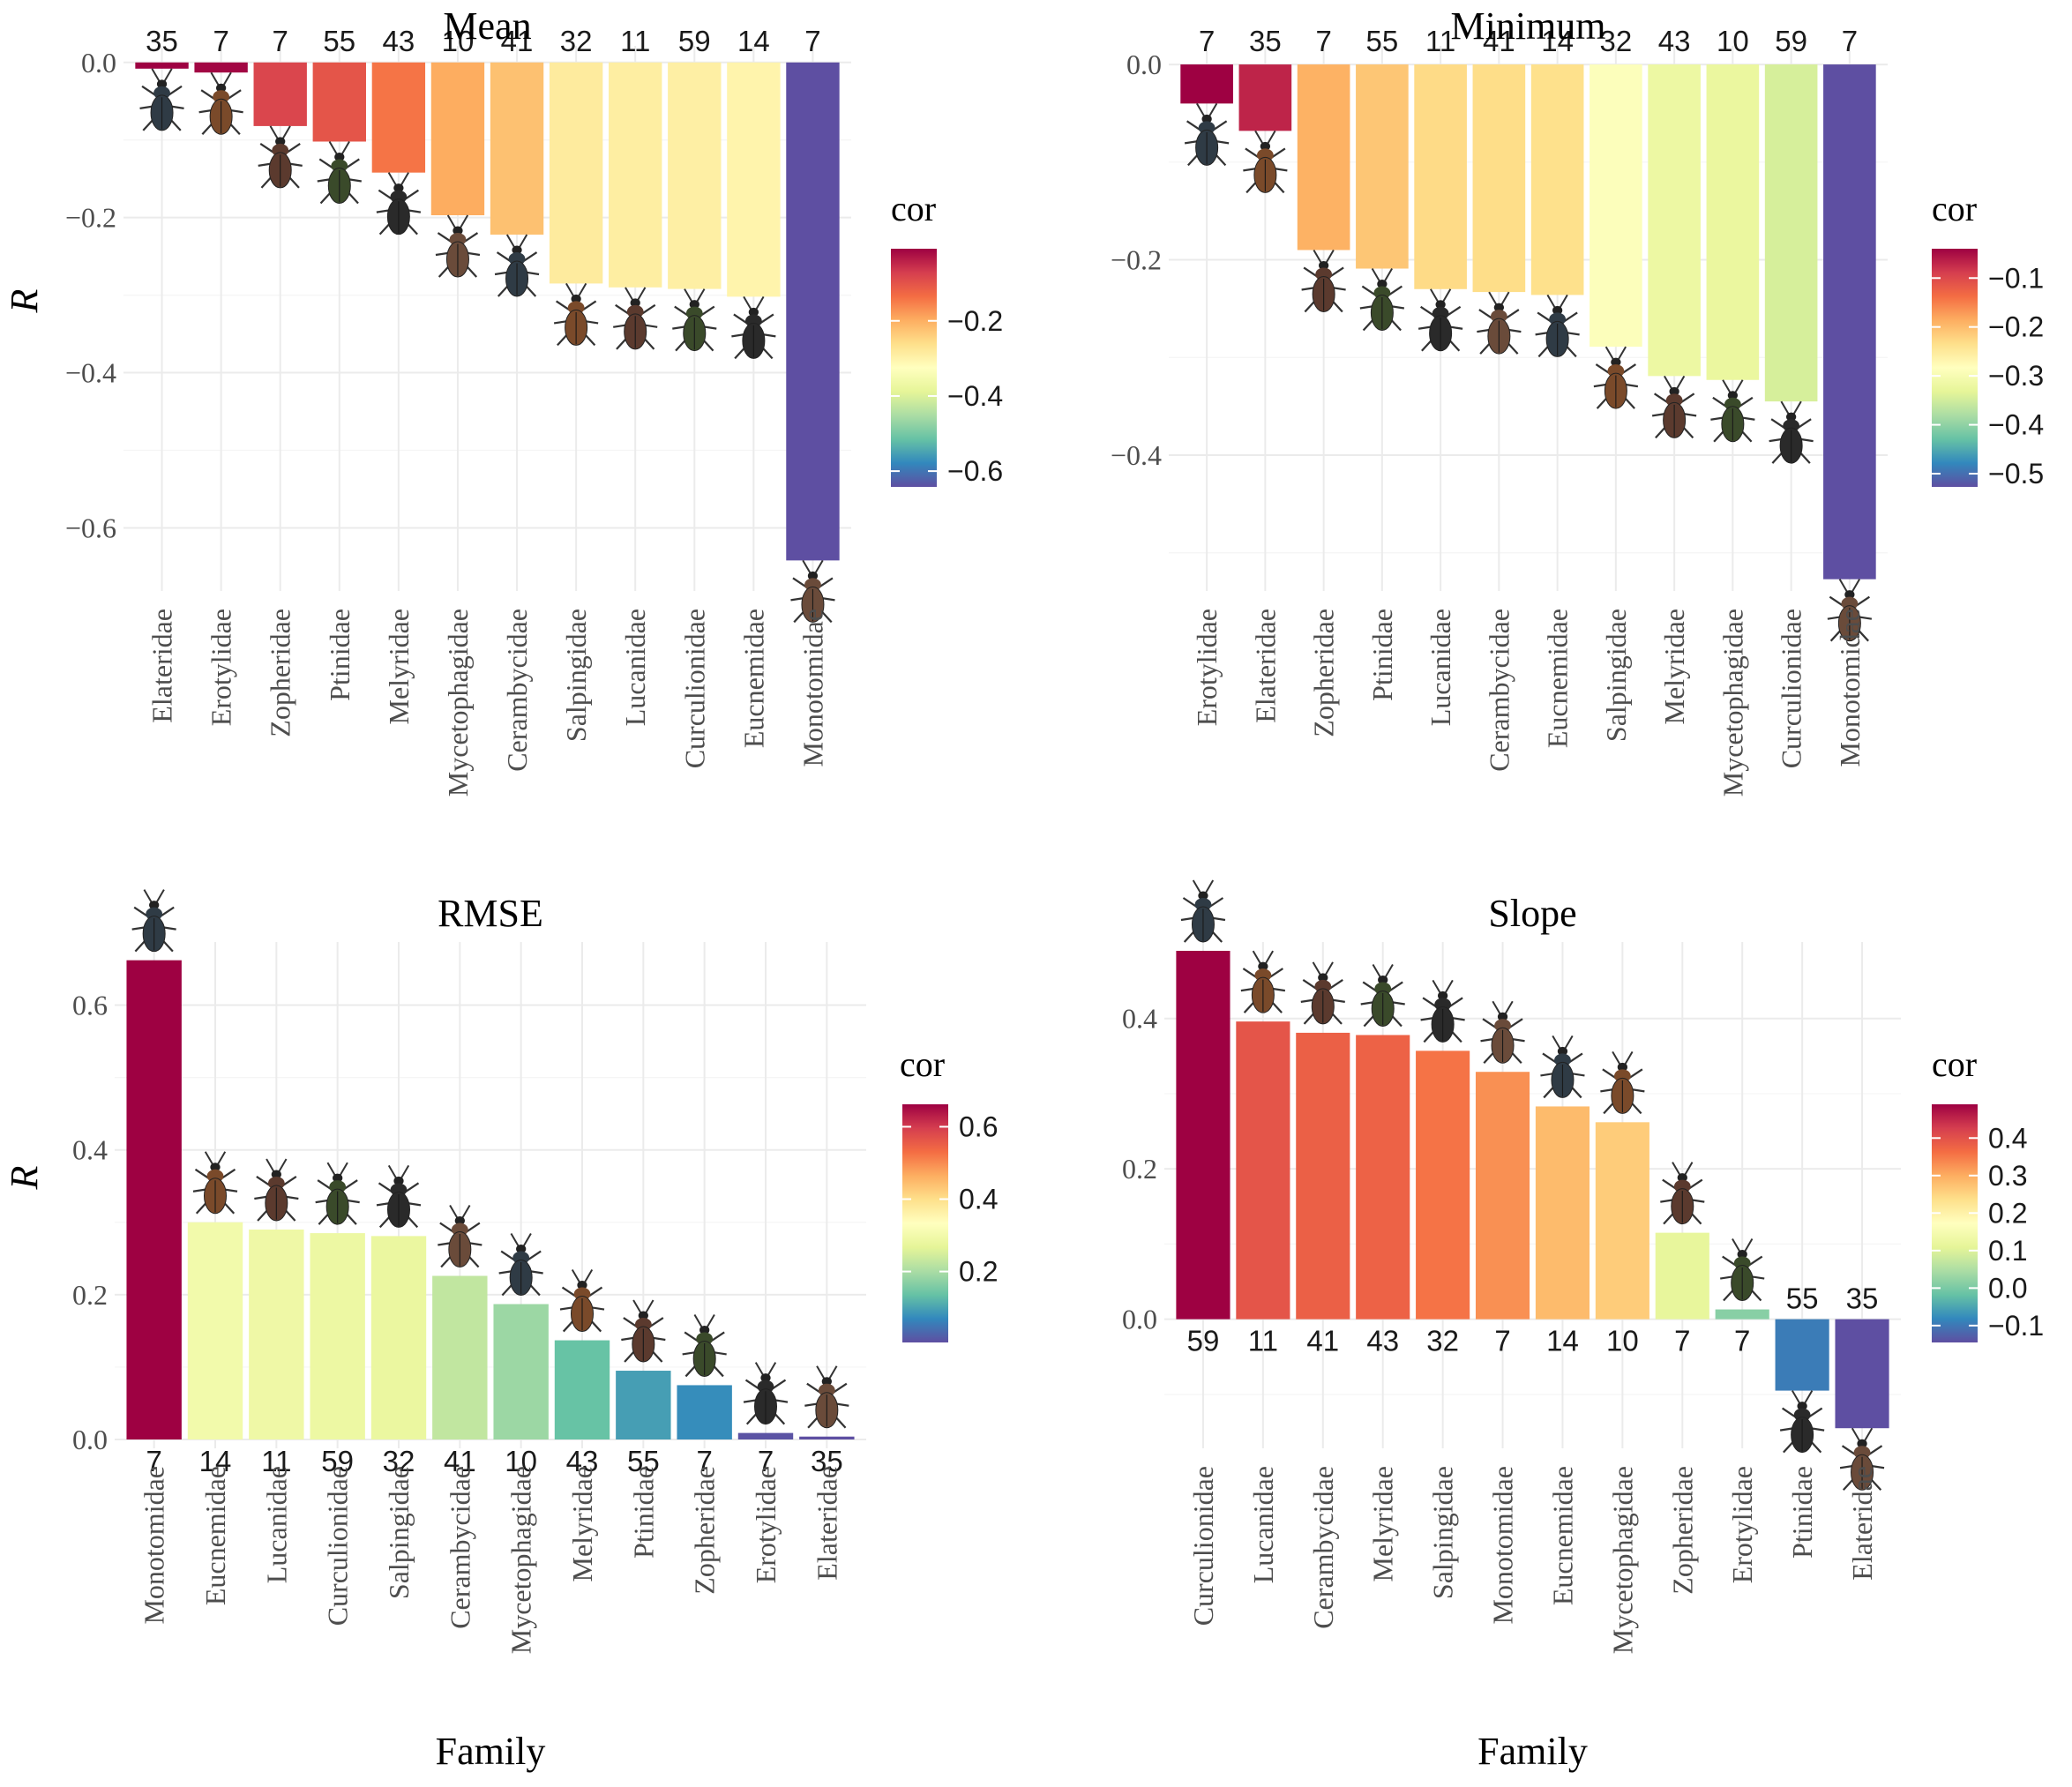 This screenshot has width=2072, height=1787. What do you see at coordinates (517, 690) in the screenshot?
I see `x-category-label: Cerambycidae` at bounding box center [517, 690].